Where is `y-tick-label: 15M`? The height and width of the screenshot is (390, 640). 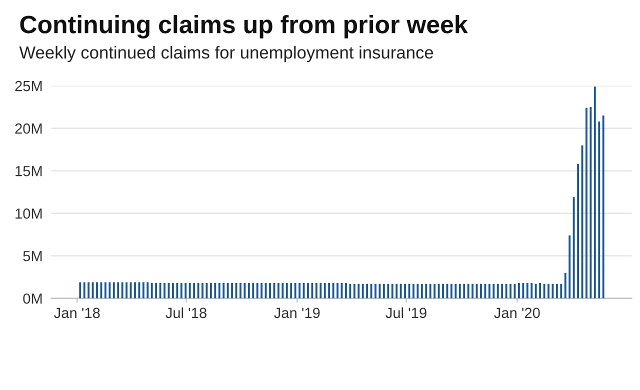
y-tick-label: 15M is located at coordinates (29, 171).